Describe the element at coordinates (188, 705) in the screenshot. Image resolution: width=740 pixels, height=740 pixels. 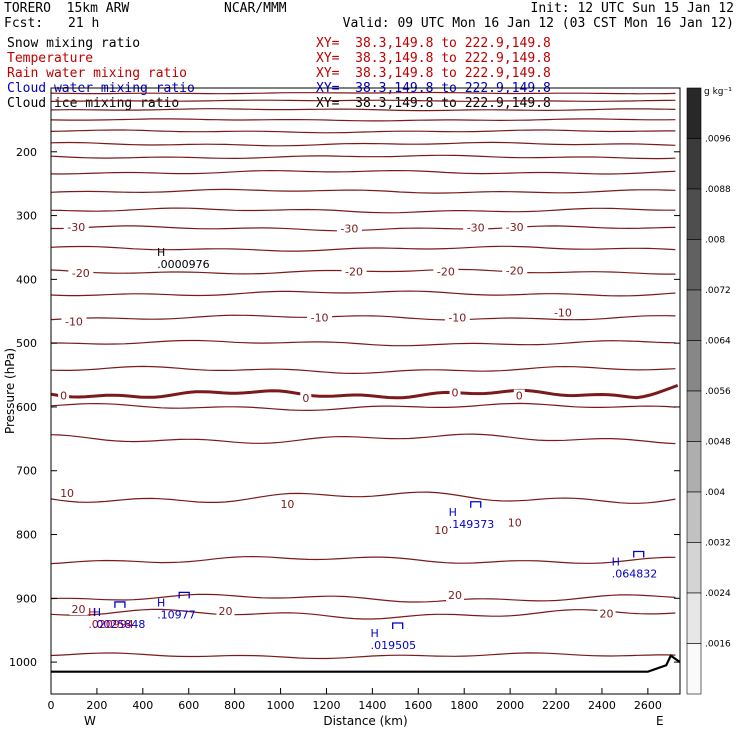
I see `x-tick-label: 600` at that location.